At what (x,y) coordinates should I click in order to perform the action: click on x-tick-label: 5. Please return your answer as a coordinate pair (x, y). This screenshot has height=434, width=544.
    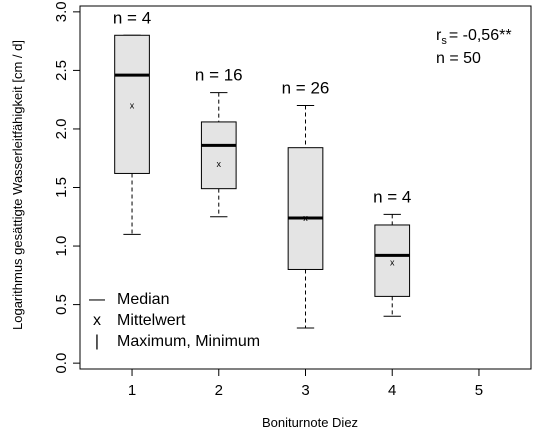
    Looking at the image, I should click on (479, 390).